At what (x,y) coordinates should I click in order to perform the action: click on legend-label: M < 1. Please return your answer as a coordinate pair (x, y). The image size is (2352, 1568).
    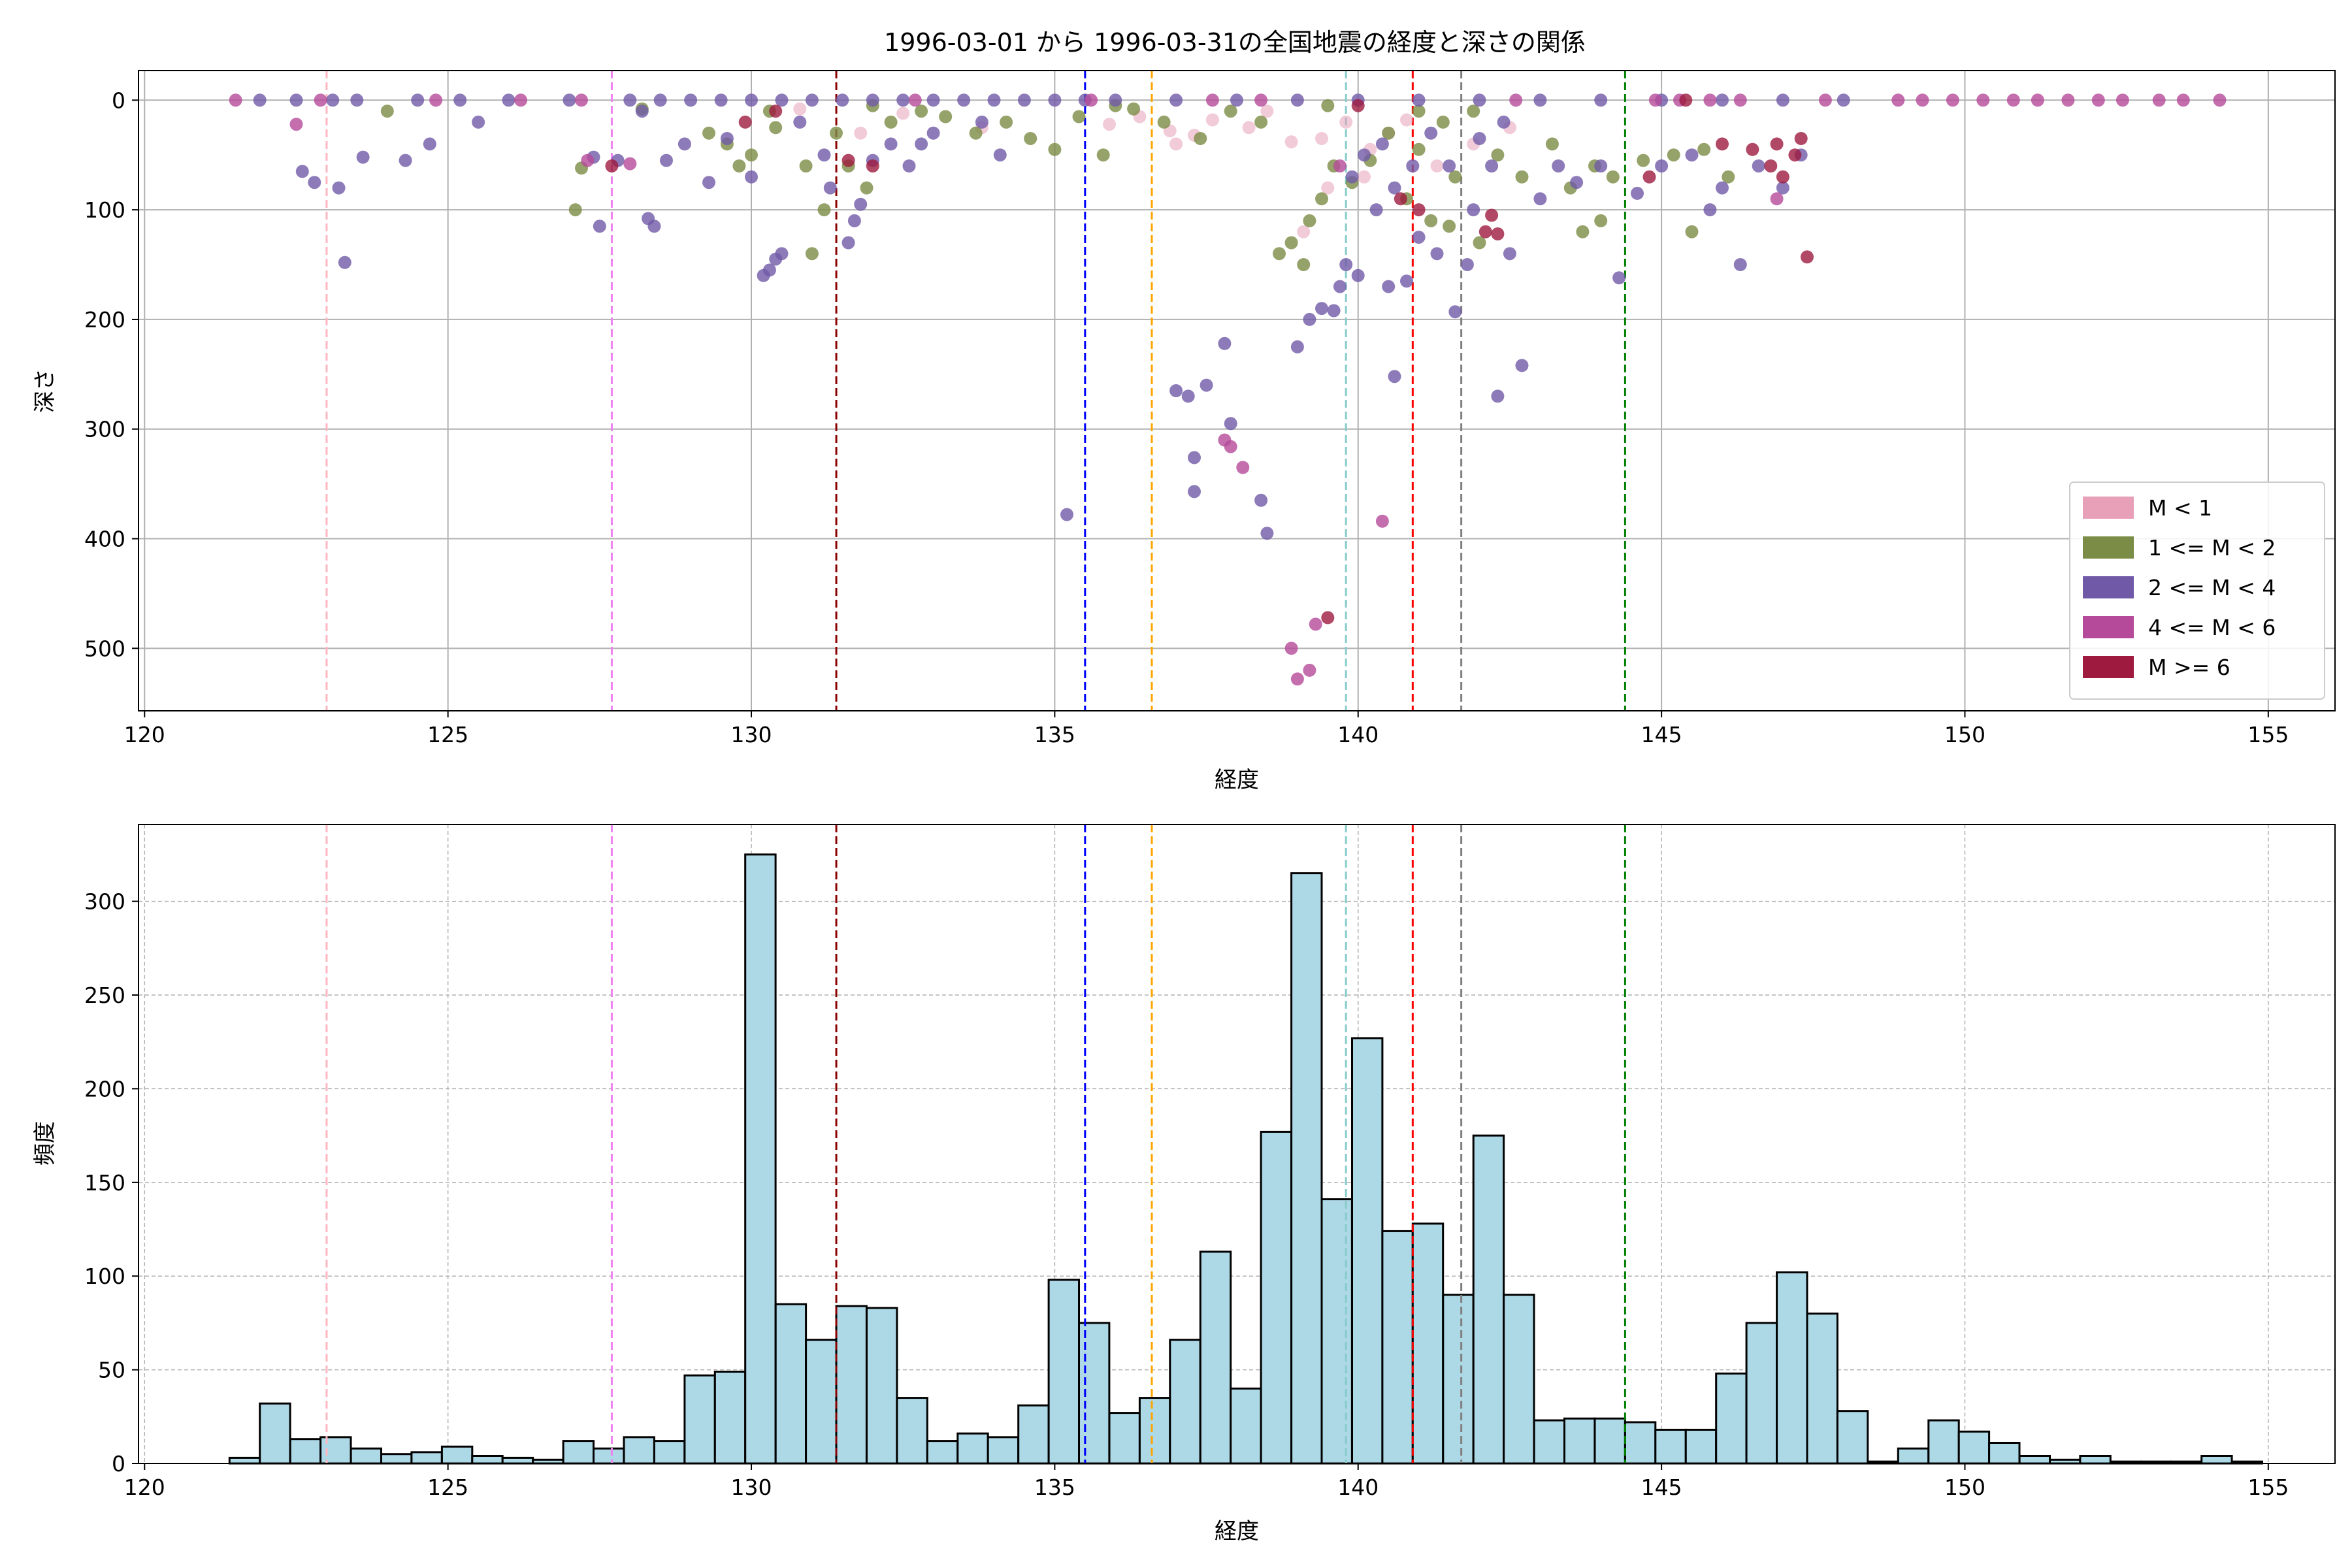
    Looking at the image, I should click on (2180, 508).